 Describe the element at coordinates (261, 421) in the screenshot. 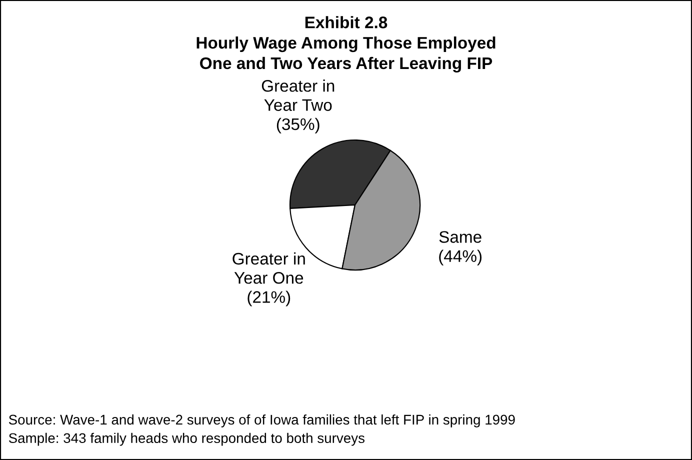

I see `source-note: Source: Wave-1 and wave-2 surveys of of Iowa families that left FIP in spring 1999` at that location.